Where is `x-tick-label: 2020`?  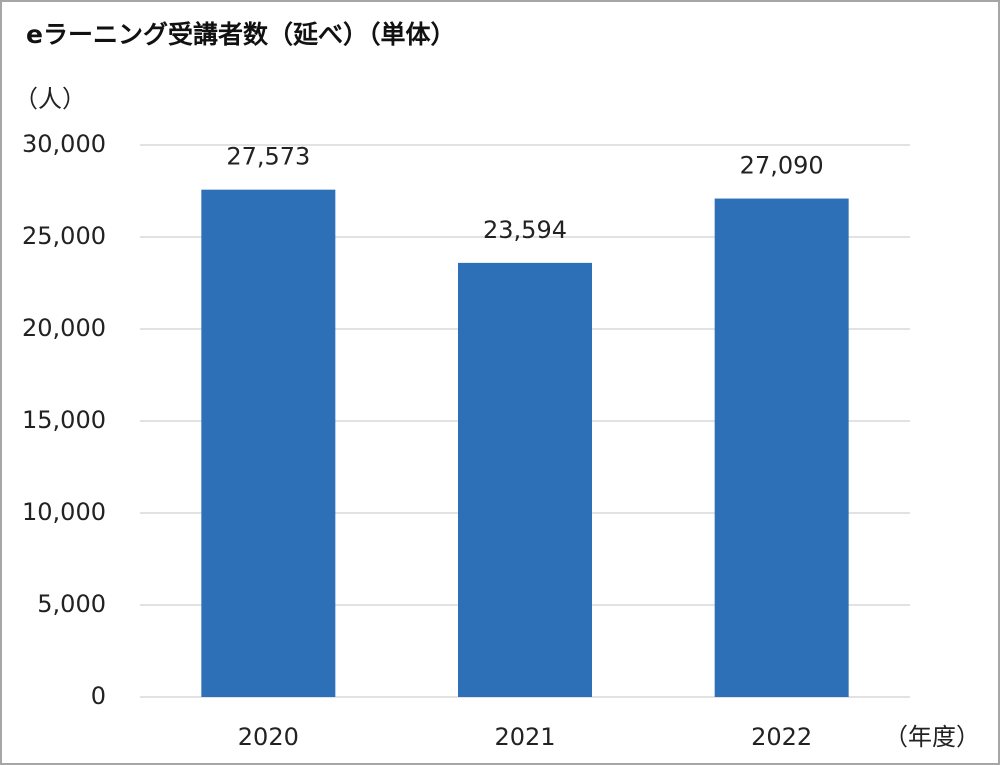
x-tick-label: 2020 is located at coordinates (268, 737).